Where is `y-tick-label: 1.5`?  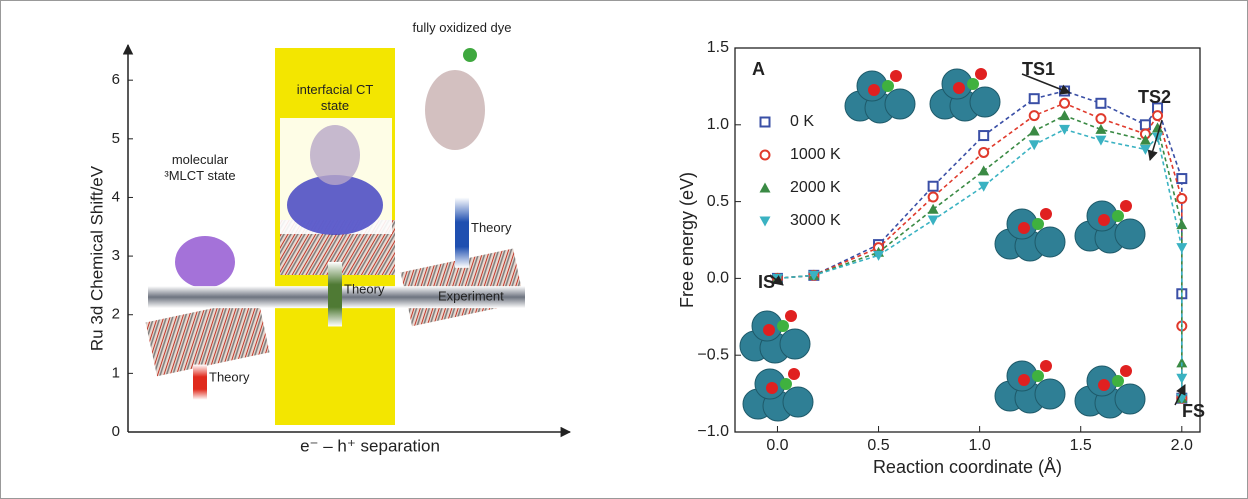 y-tick-label: 1.5 is located at coordinates (718, 47).